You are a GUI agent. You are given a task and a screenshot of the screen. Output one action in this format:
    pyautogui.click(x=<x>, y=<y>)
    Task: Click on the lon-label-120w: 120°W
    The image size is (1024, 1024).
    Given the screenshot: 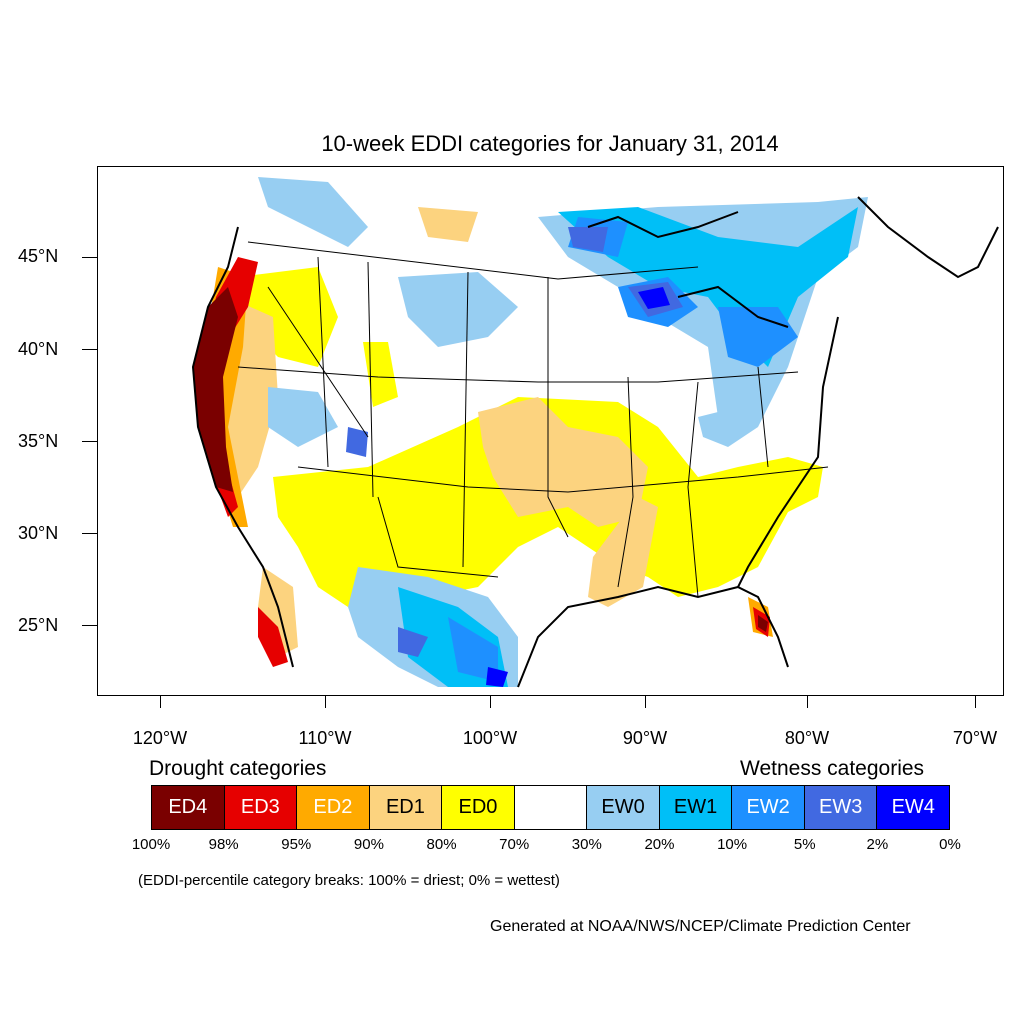 What is the action you would take?
    pyautogui.click(x=160, y=738)
    